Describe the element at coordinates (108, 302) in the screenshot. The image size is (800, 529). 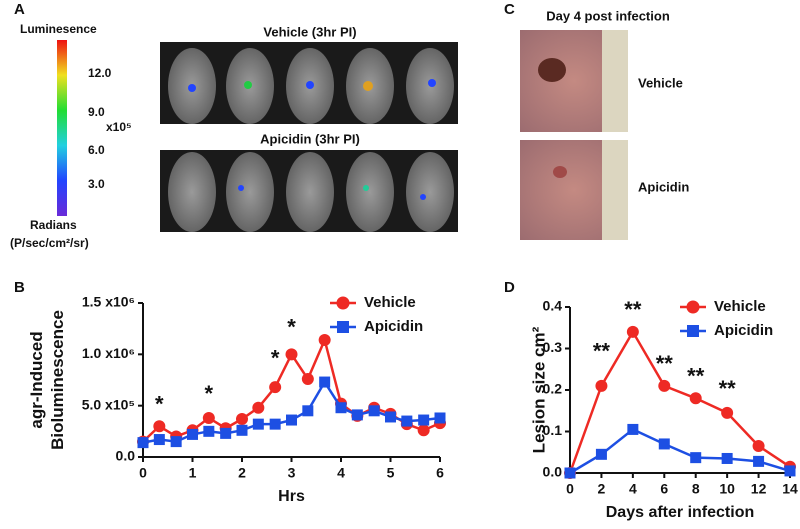
I see `y-tick-label: 1.5 x10⁶` at that location.